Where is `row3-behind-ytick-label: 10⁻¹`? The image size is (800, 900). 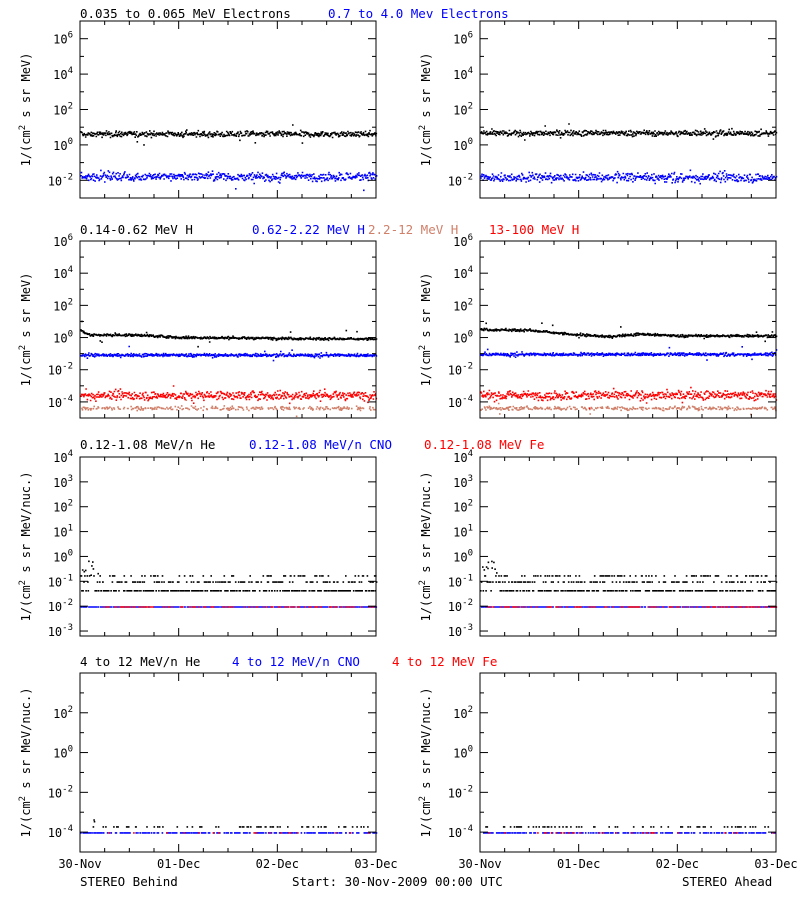
row3-behind-ytick-label: 10⁻¹ is located at coordinates (60, 581).